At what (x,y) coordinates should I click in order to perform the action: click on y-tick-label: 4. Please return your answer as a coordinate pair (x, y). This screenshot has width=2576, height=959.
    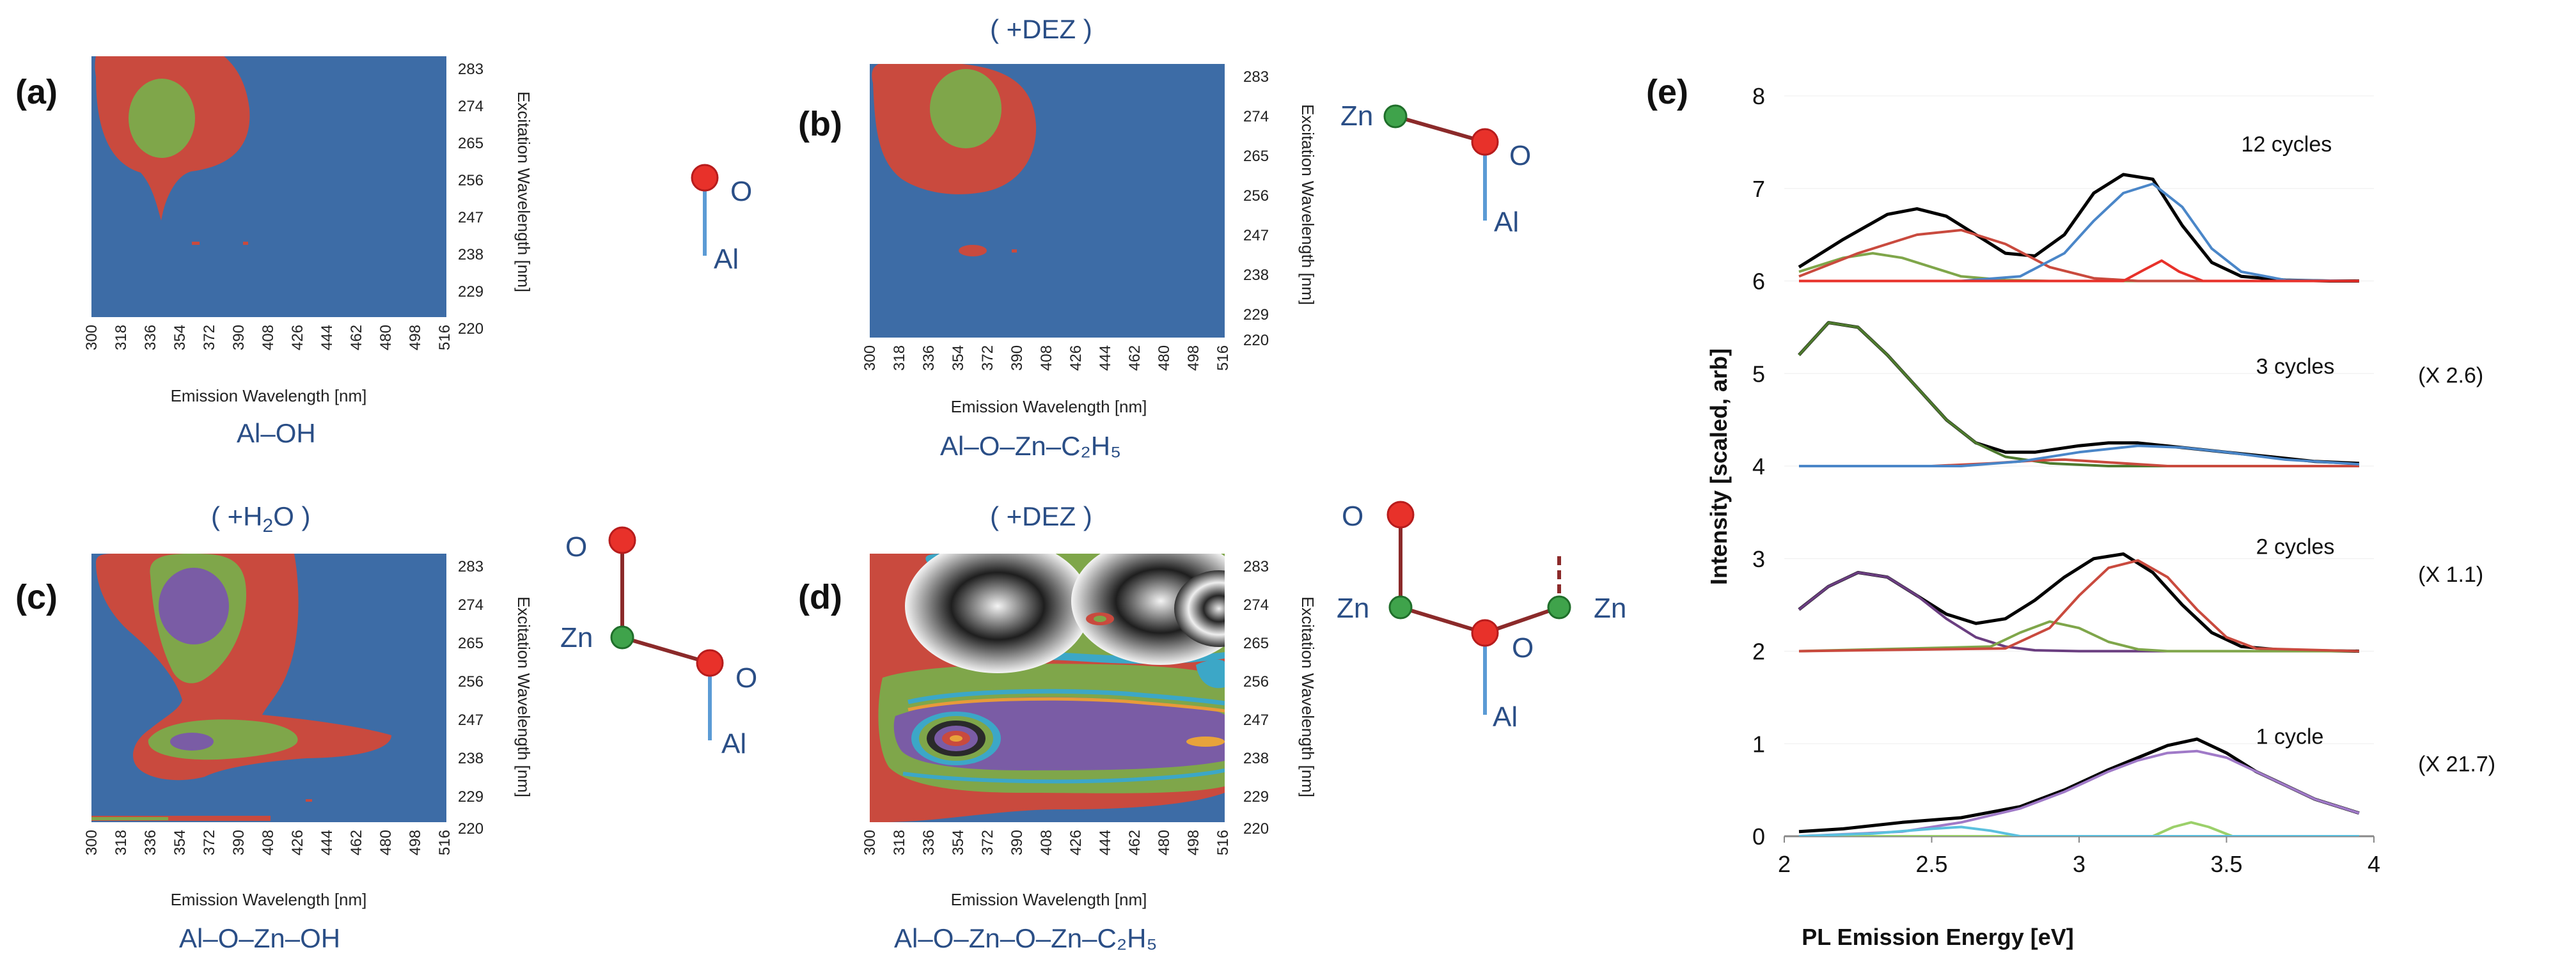
    Looking at the image, I should click on (1758, 466).